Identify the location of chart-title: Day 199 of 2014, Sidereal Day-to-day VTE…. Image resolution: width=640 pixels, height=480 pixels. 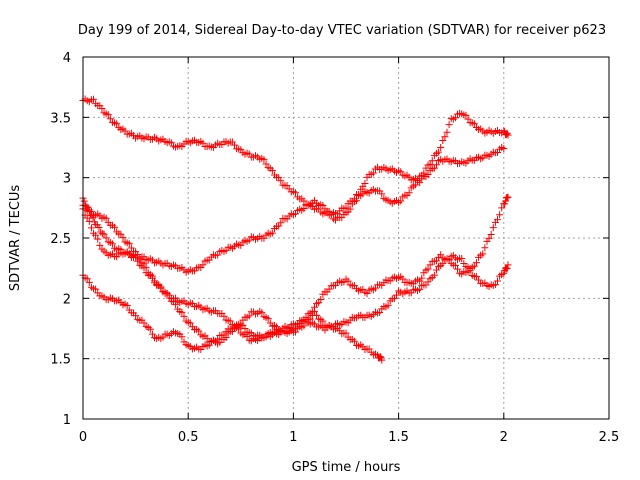
(342, 30).